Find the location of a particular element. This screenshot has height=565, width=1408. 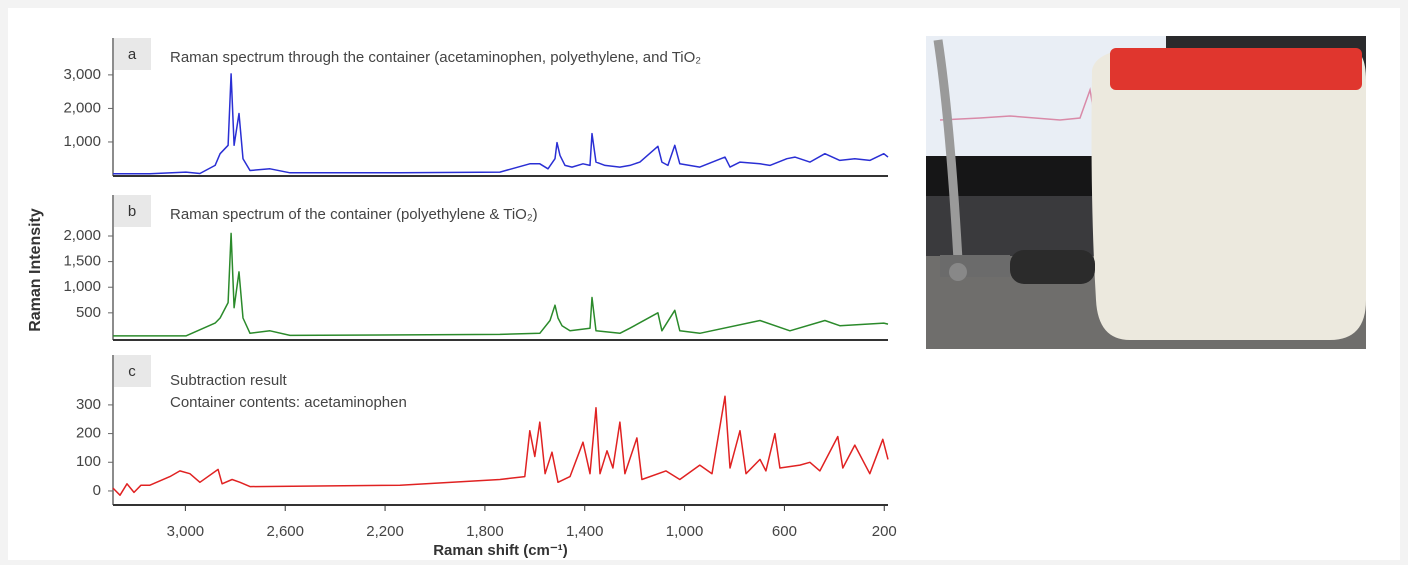

x-tick-label: 2,200 is located at coordinates (385, 531).